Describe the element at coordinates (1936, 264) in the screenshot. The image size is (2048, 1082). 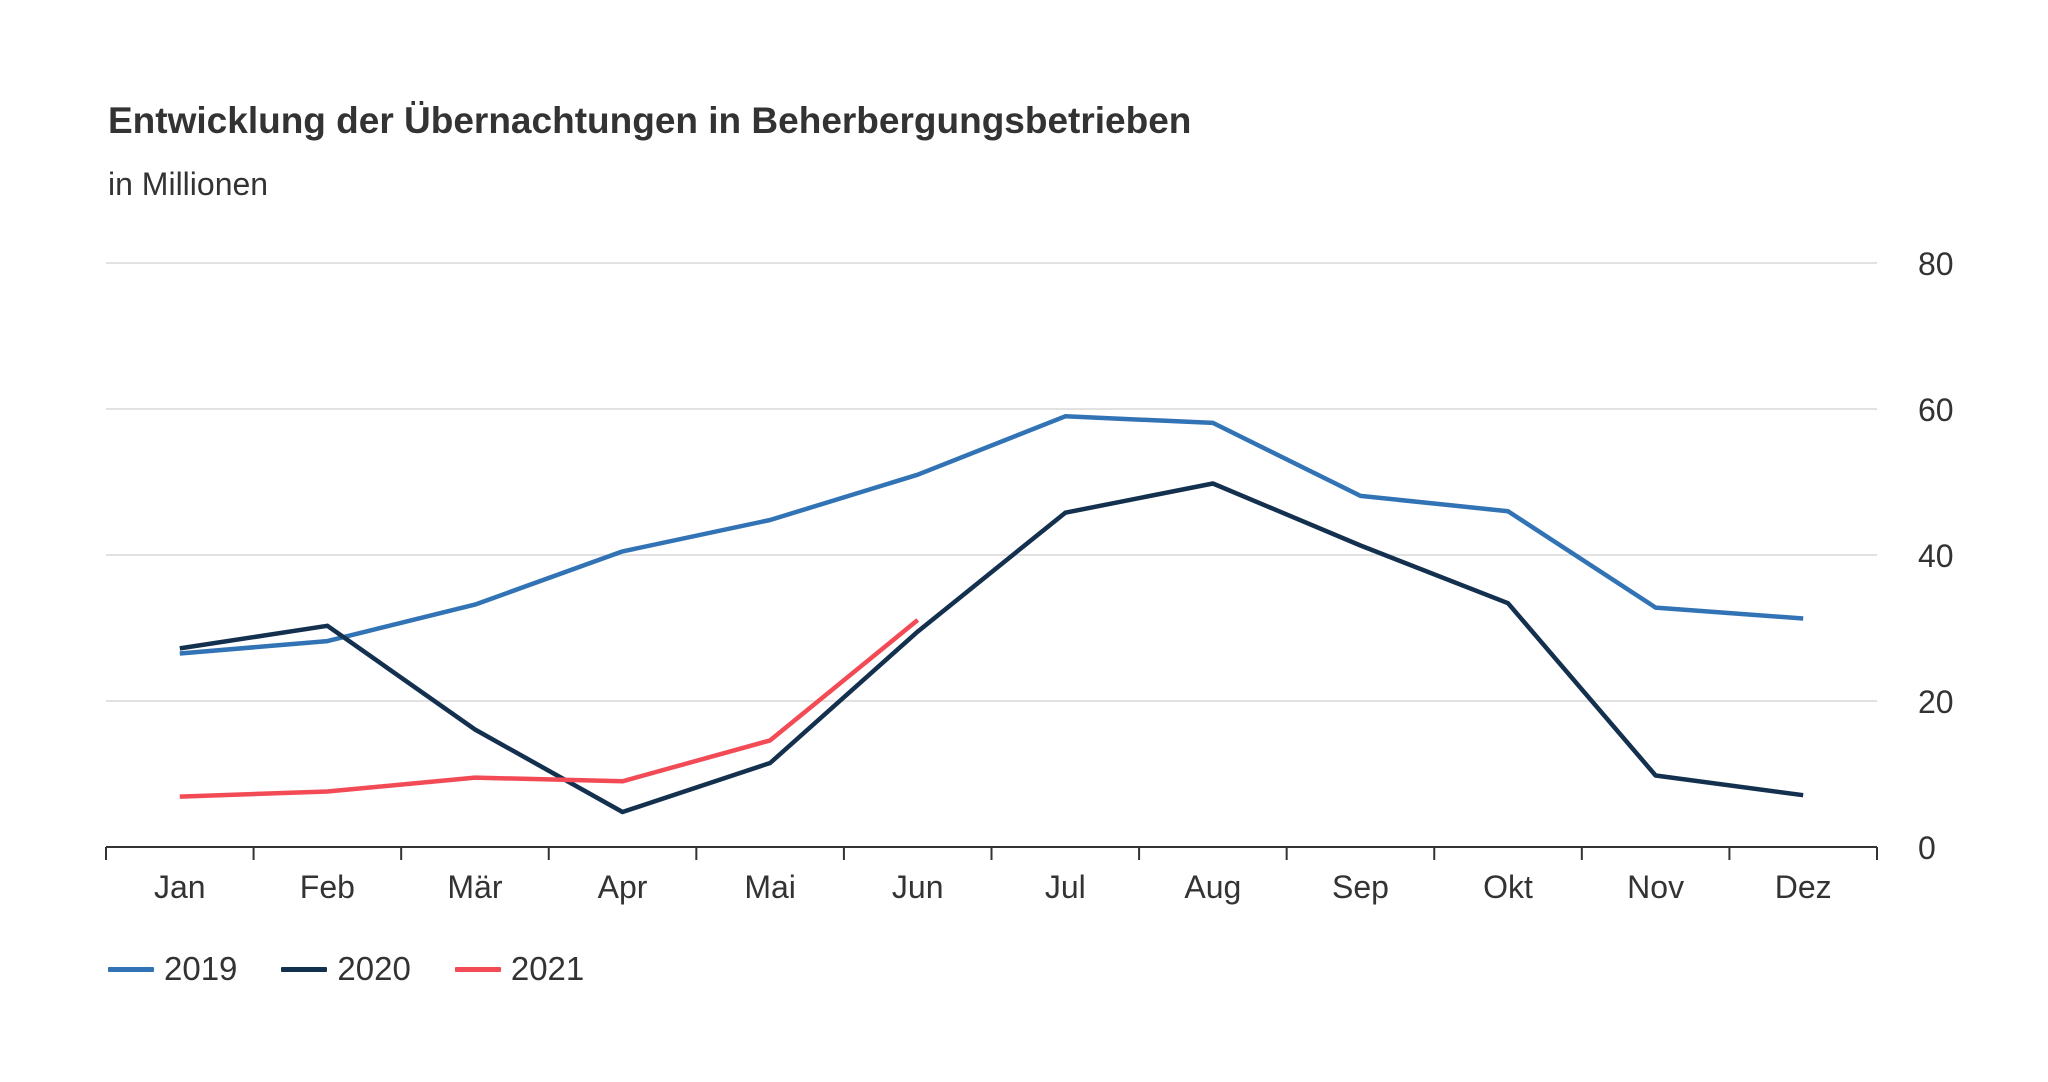
I see `y-tick-label: 80` at that location.